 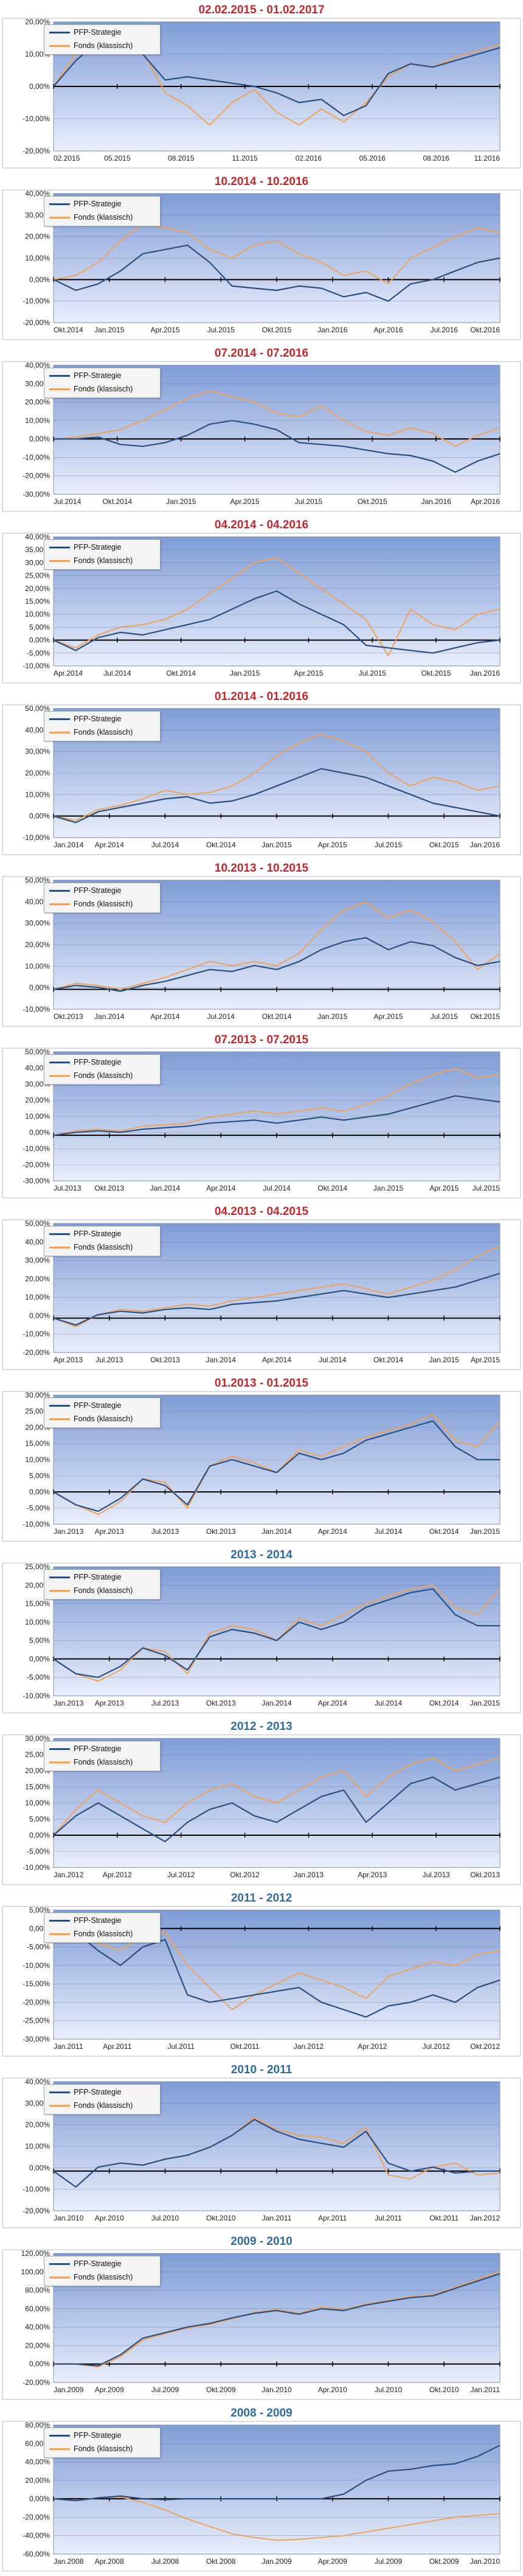 What do you see at coordinates (444, 2389) in the screenshot?
I see `x-tick-label: Okt.2010` at bounding box center [444, 2389].